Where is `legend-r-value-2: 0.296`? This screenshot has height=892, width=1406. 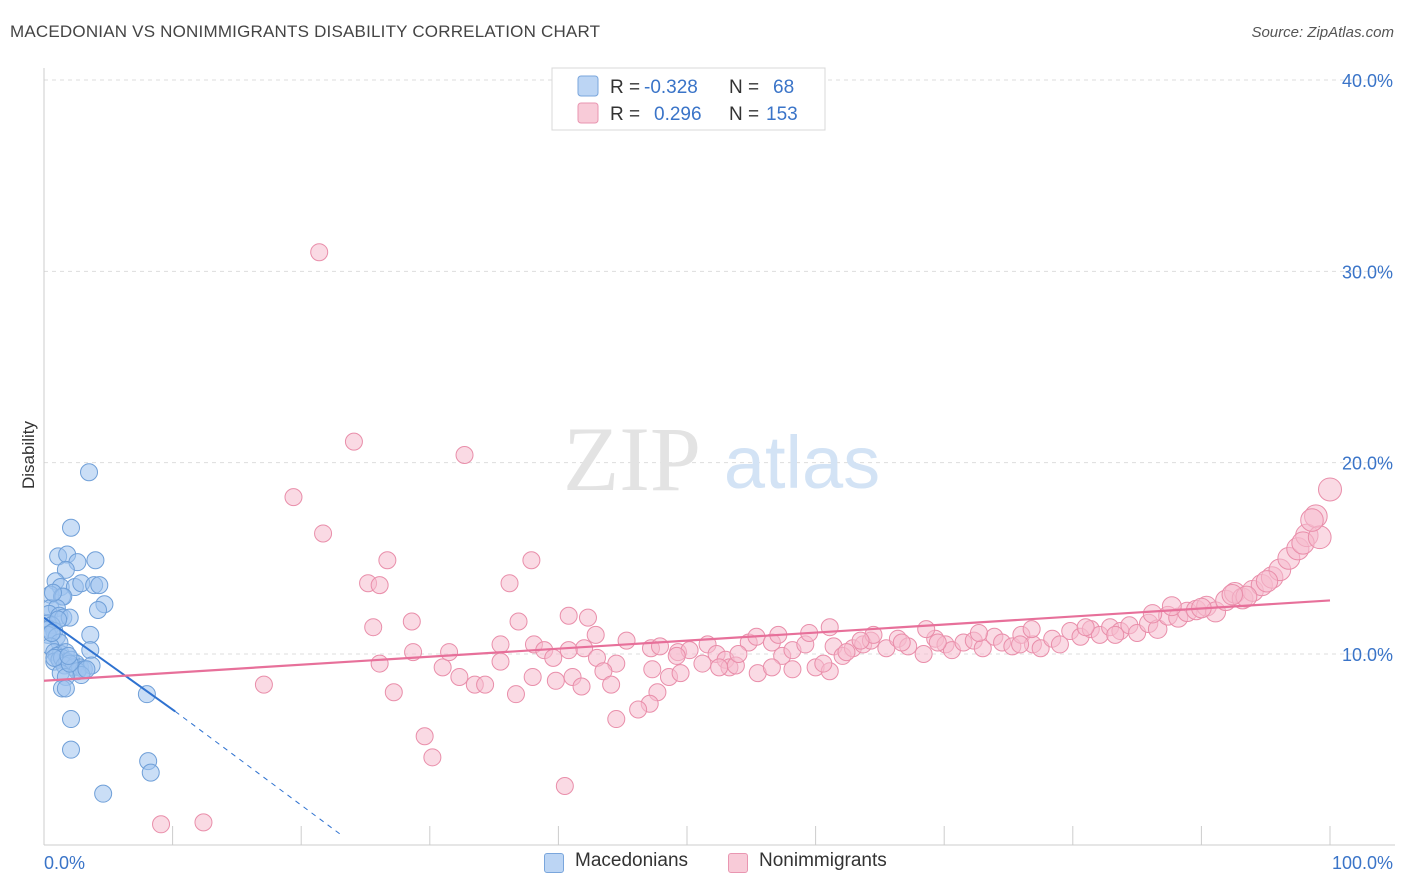 legend-r-value-2: 0.296 is located at coordinates (678, 114).